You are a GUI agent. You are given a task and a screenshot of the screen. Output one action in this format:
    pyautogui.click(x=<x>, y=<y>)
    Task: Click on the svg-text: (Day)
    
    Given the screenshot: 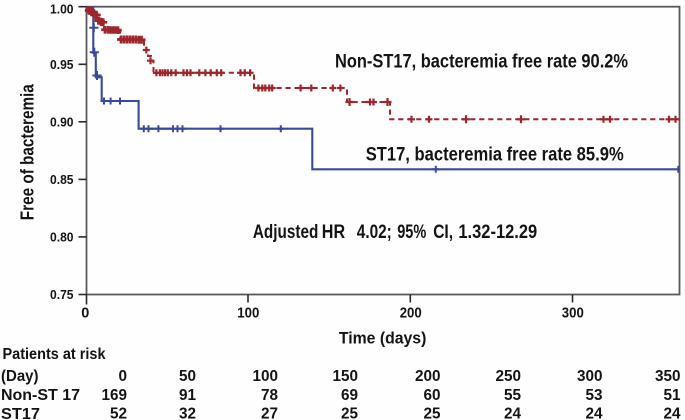 What is the action you would take?
    pyautogui.click(x=20, y=376)
    